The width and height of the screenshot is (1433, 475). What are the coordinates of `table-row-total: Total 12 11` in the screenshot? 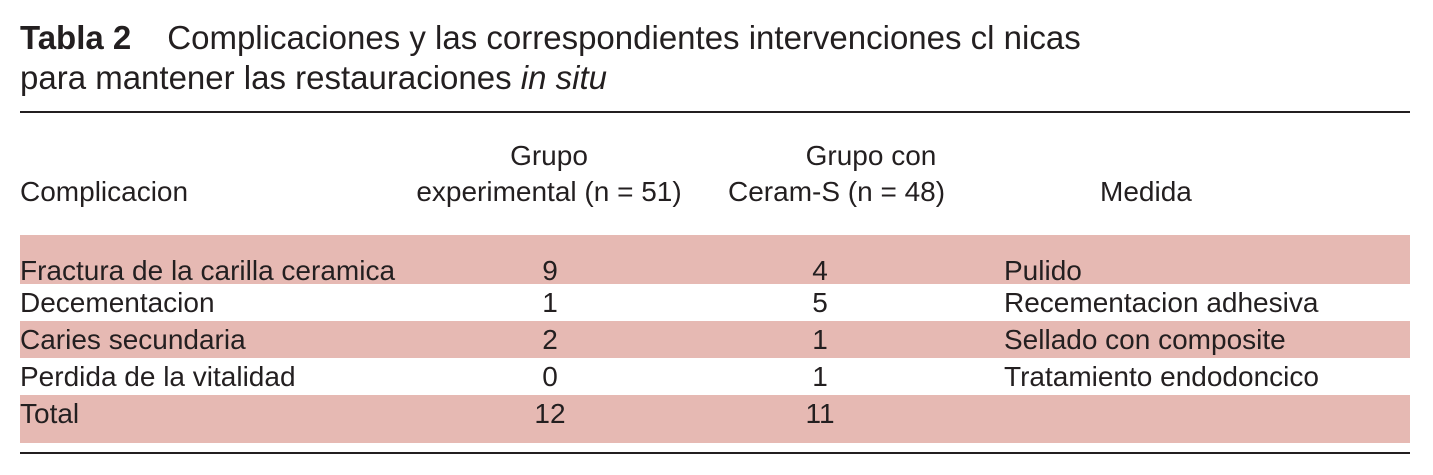 It's located at (715, 419).